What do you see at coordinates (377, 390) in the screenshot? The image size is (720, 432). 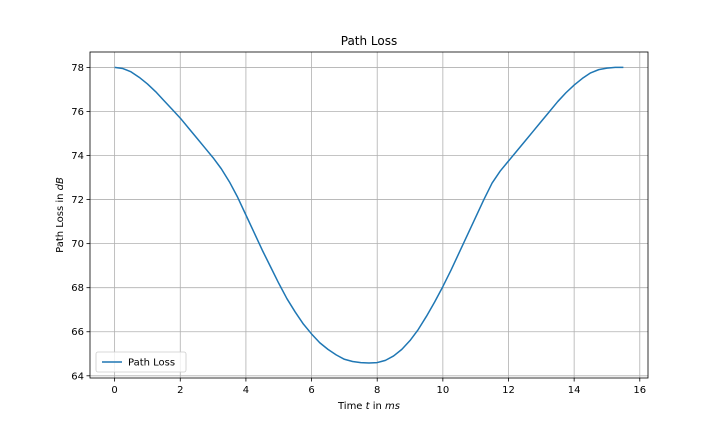 I see `x-tick-label: 8` at bounding box center [377, 390].